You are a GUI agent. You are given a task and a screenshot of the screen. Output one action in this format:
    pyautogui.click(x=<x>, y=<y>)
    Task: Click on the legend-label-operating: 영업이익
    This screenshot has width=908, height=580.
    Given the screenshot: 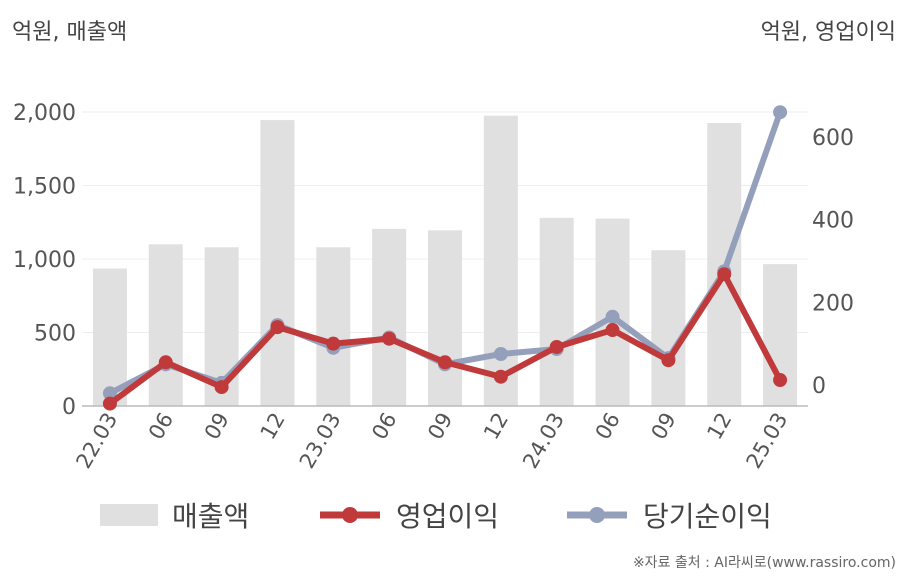 What is the action you would take?
    pyautogui.click(x=448, y=516)
    